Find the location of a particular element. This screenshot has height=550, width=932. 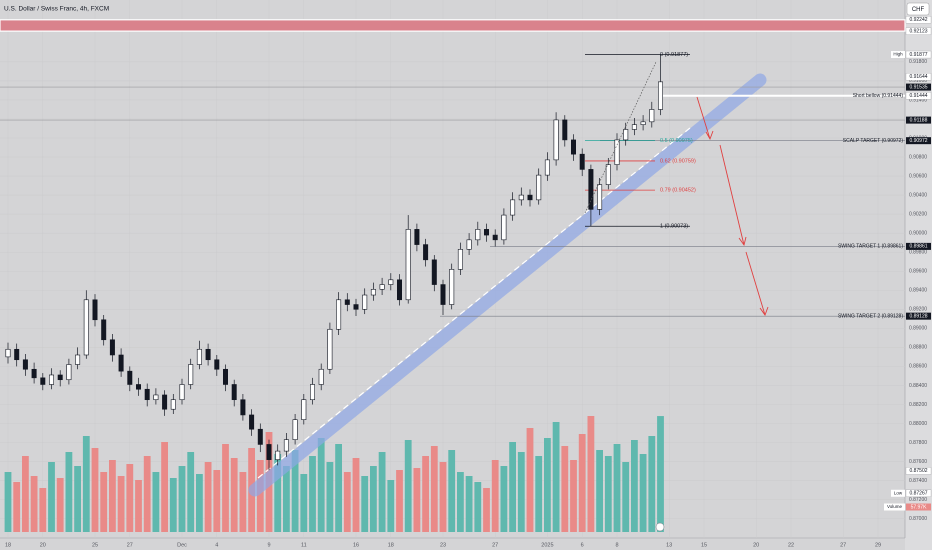

y-tick-label: 0.90400 is located at coordinates (918, 195).